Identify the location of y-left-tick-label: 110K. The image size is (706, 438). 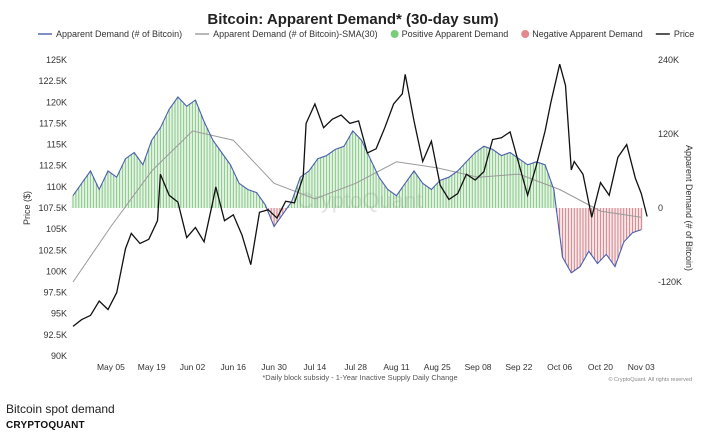
(57, 187).